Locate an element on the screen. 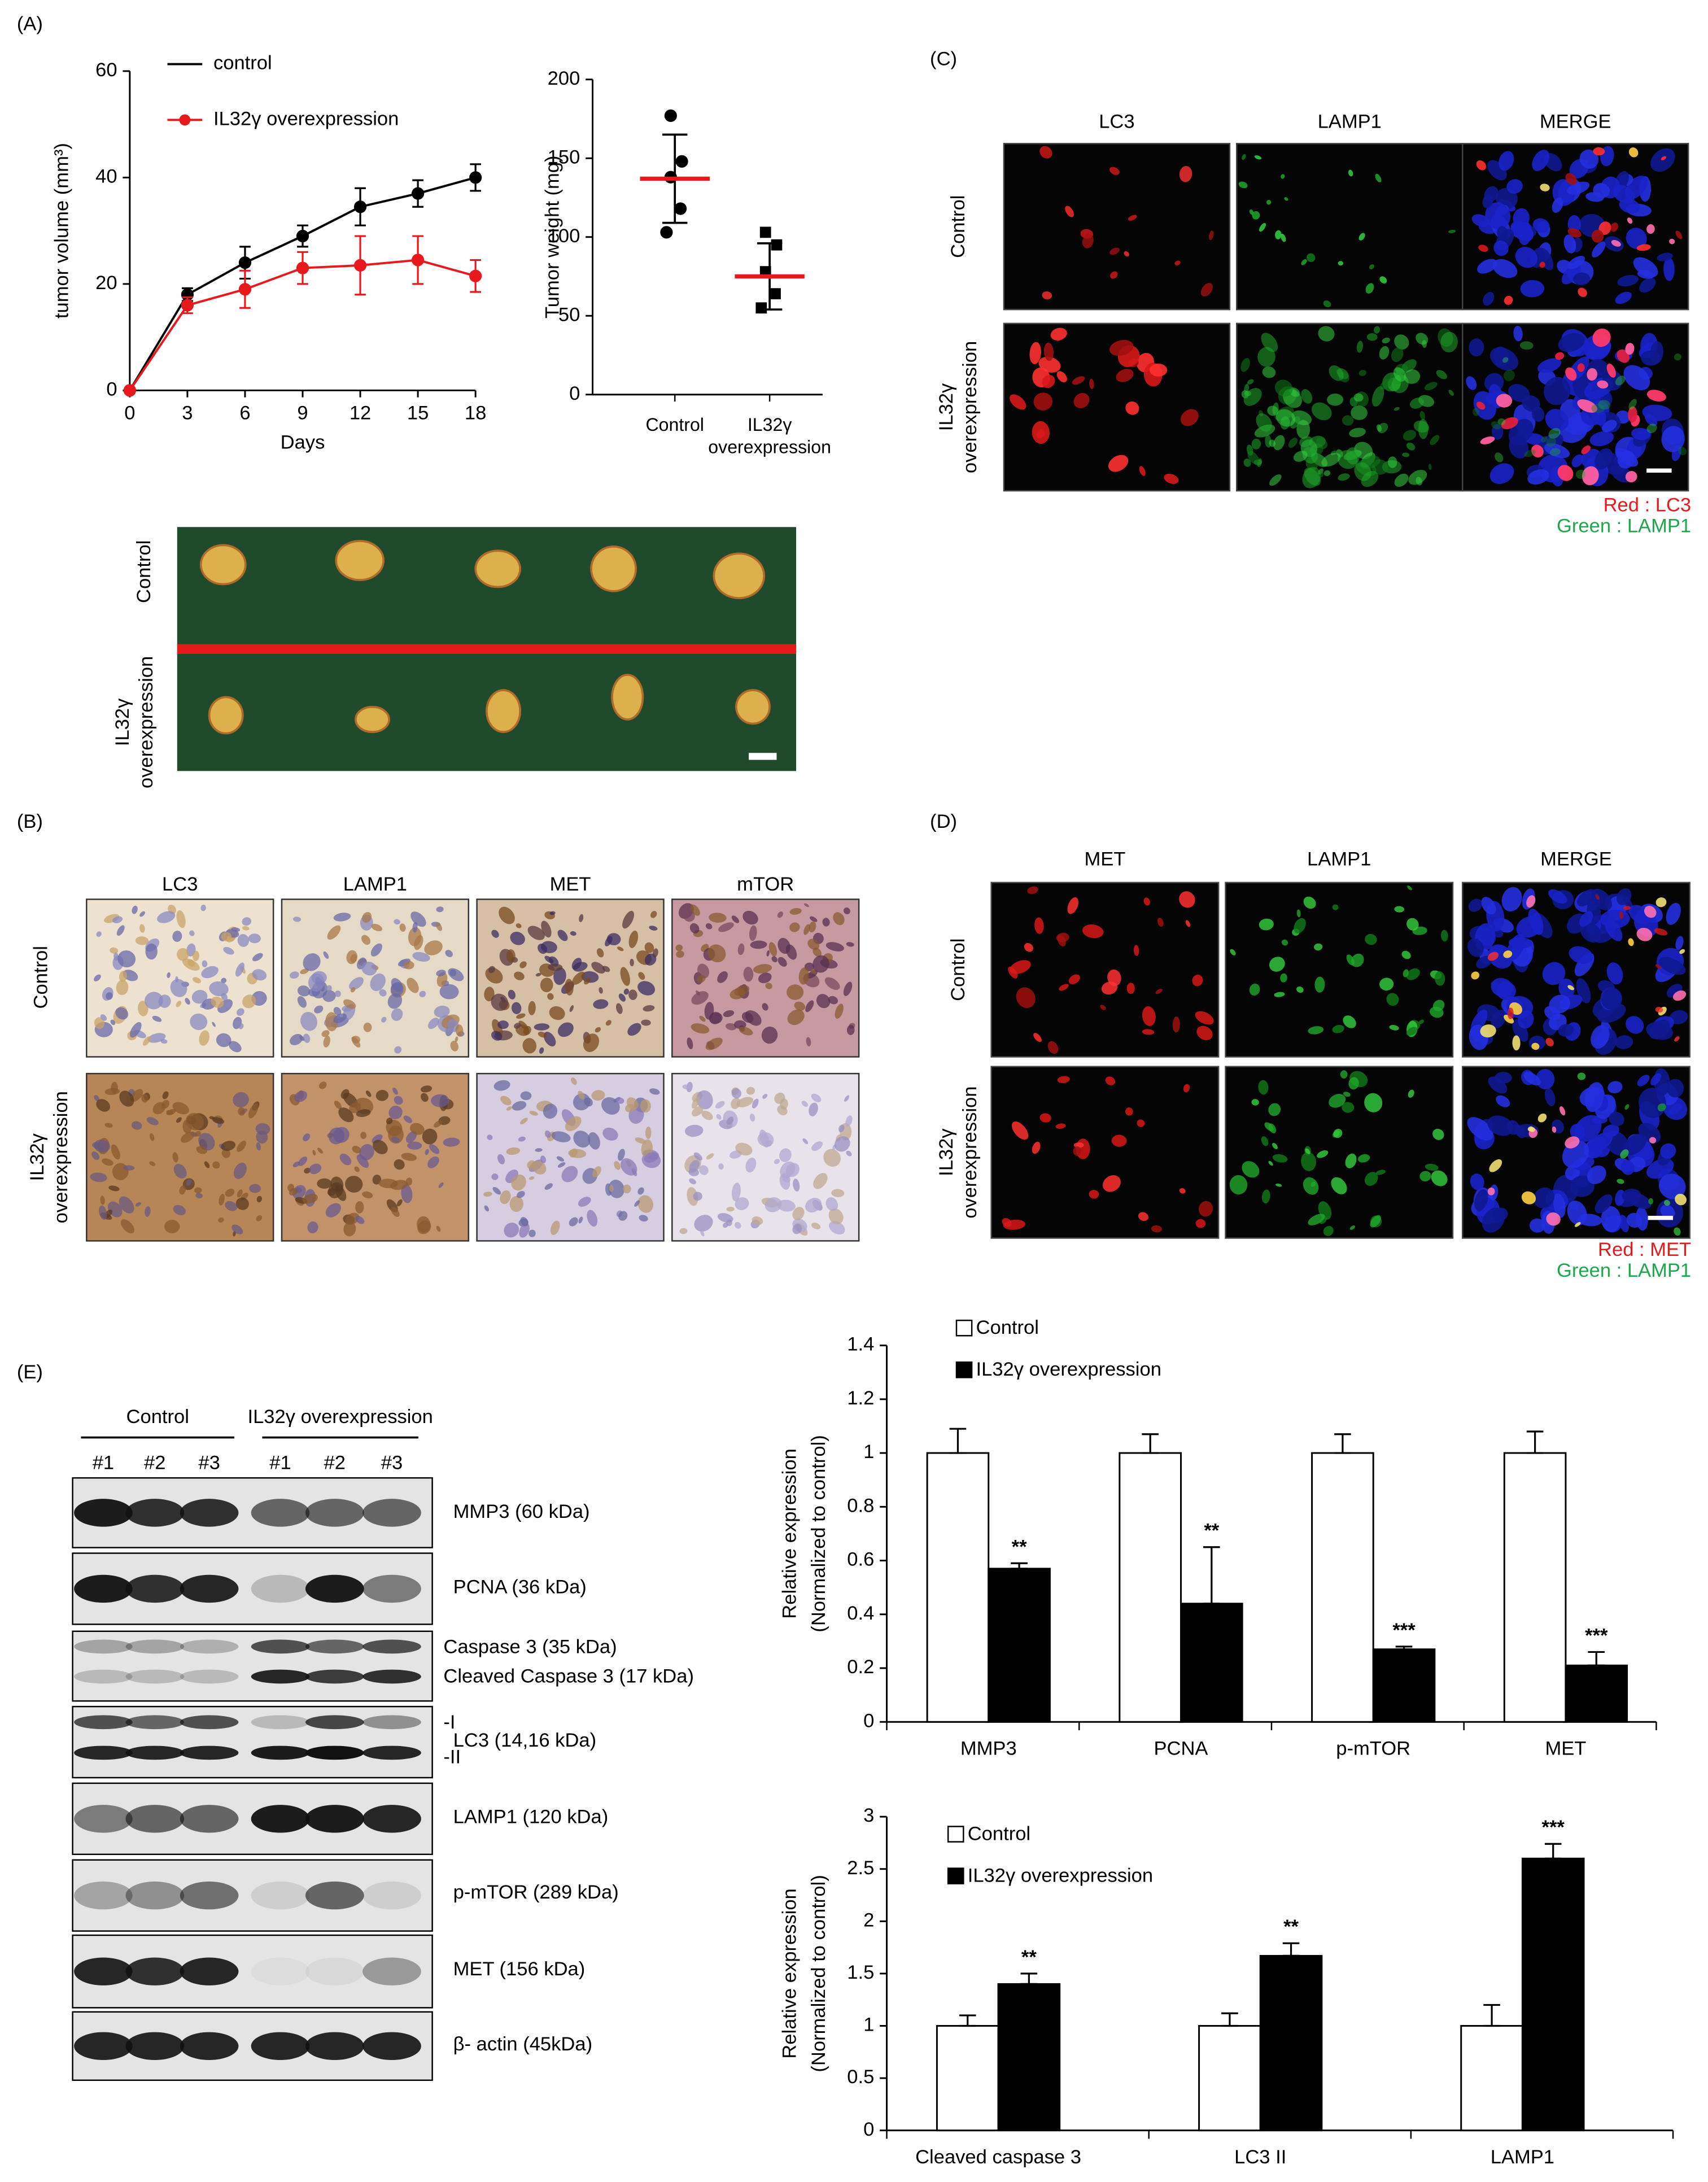 Image resolution: width=1708 pixels, height=2182 pixels. error-bar is located at coordinates (1597, 1658).